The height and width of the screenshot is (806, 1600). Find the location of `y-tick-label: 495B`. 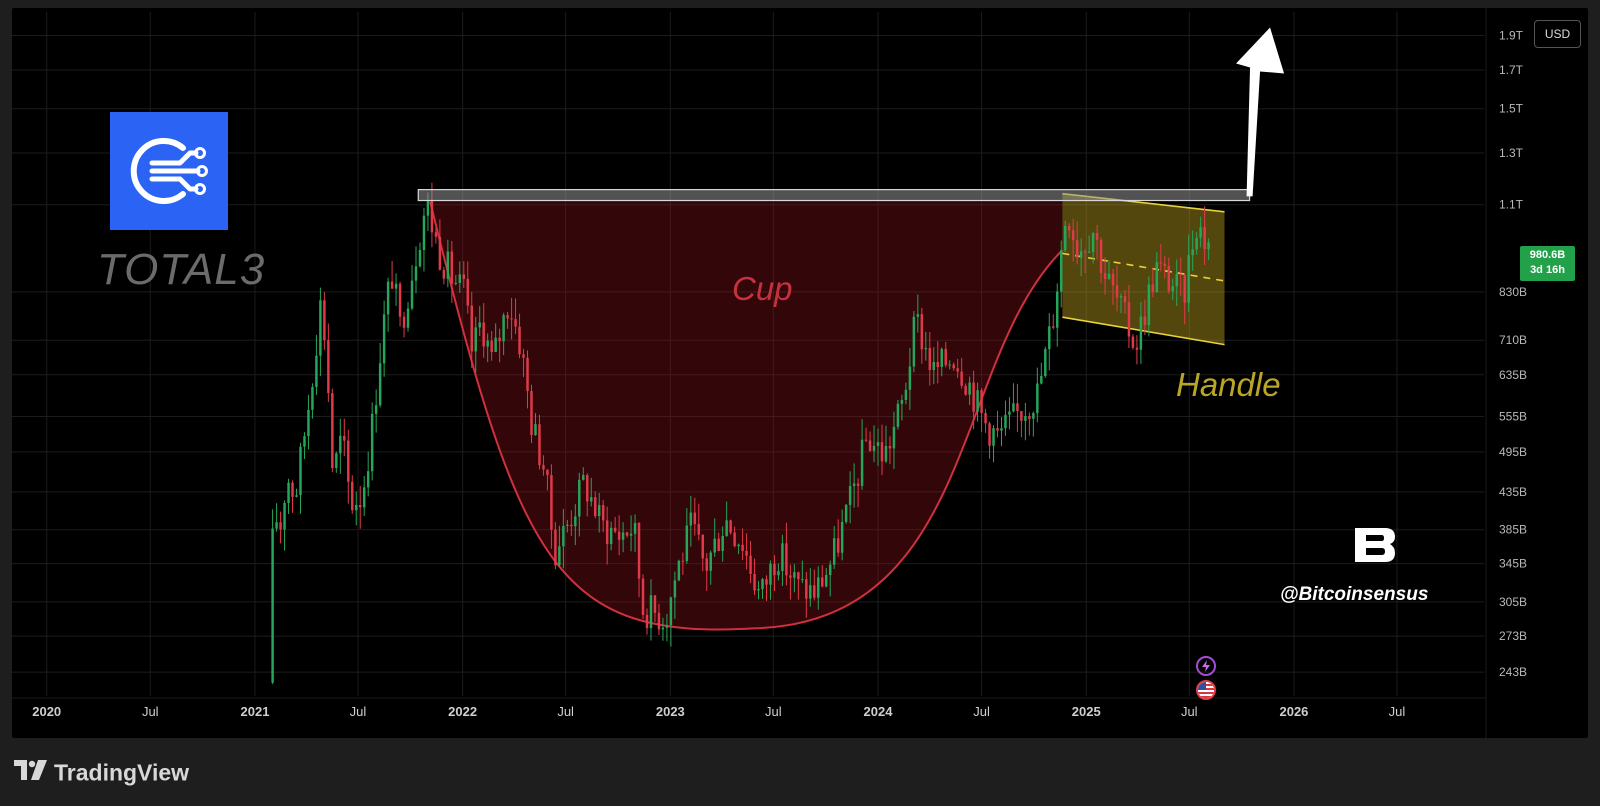

y-tick-label: 495B is located at coordinates (1513, 452).